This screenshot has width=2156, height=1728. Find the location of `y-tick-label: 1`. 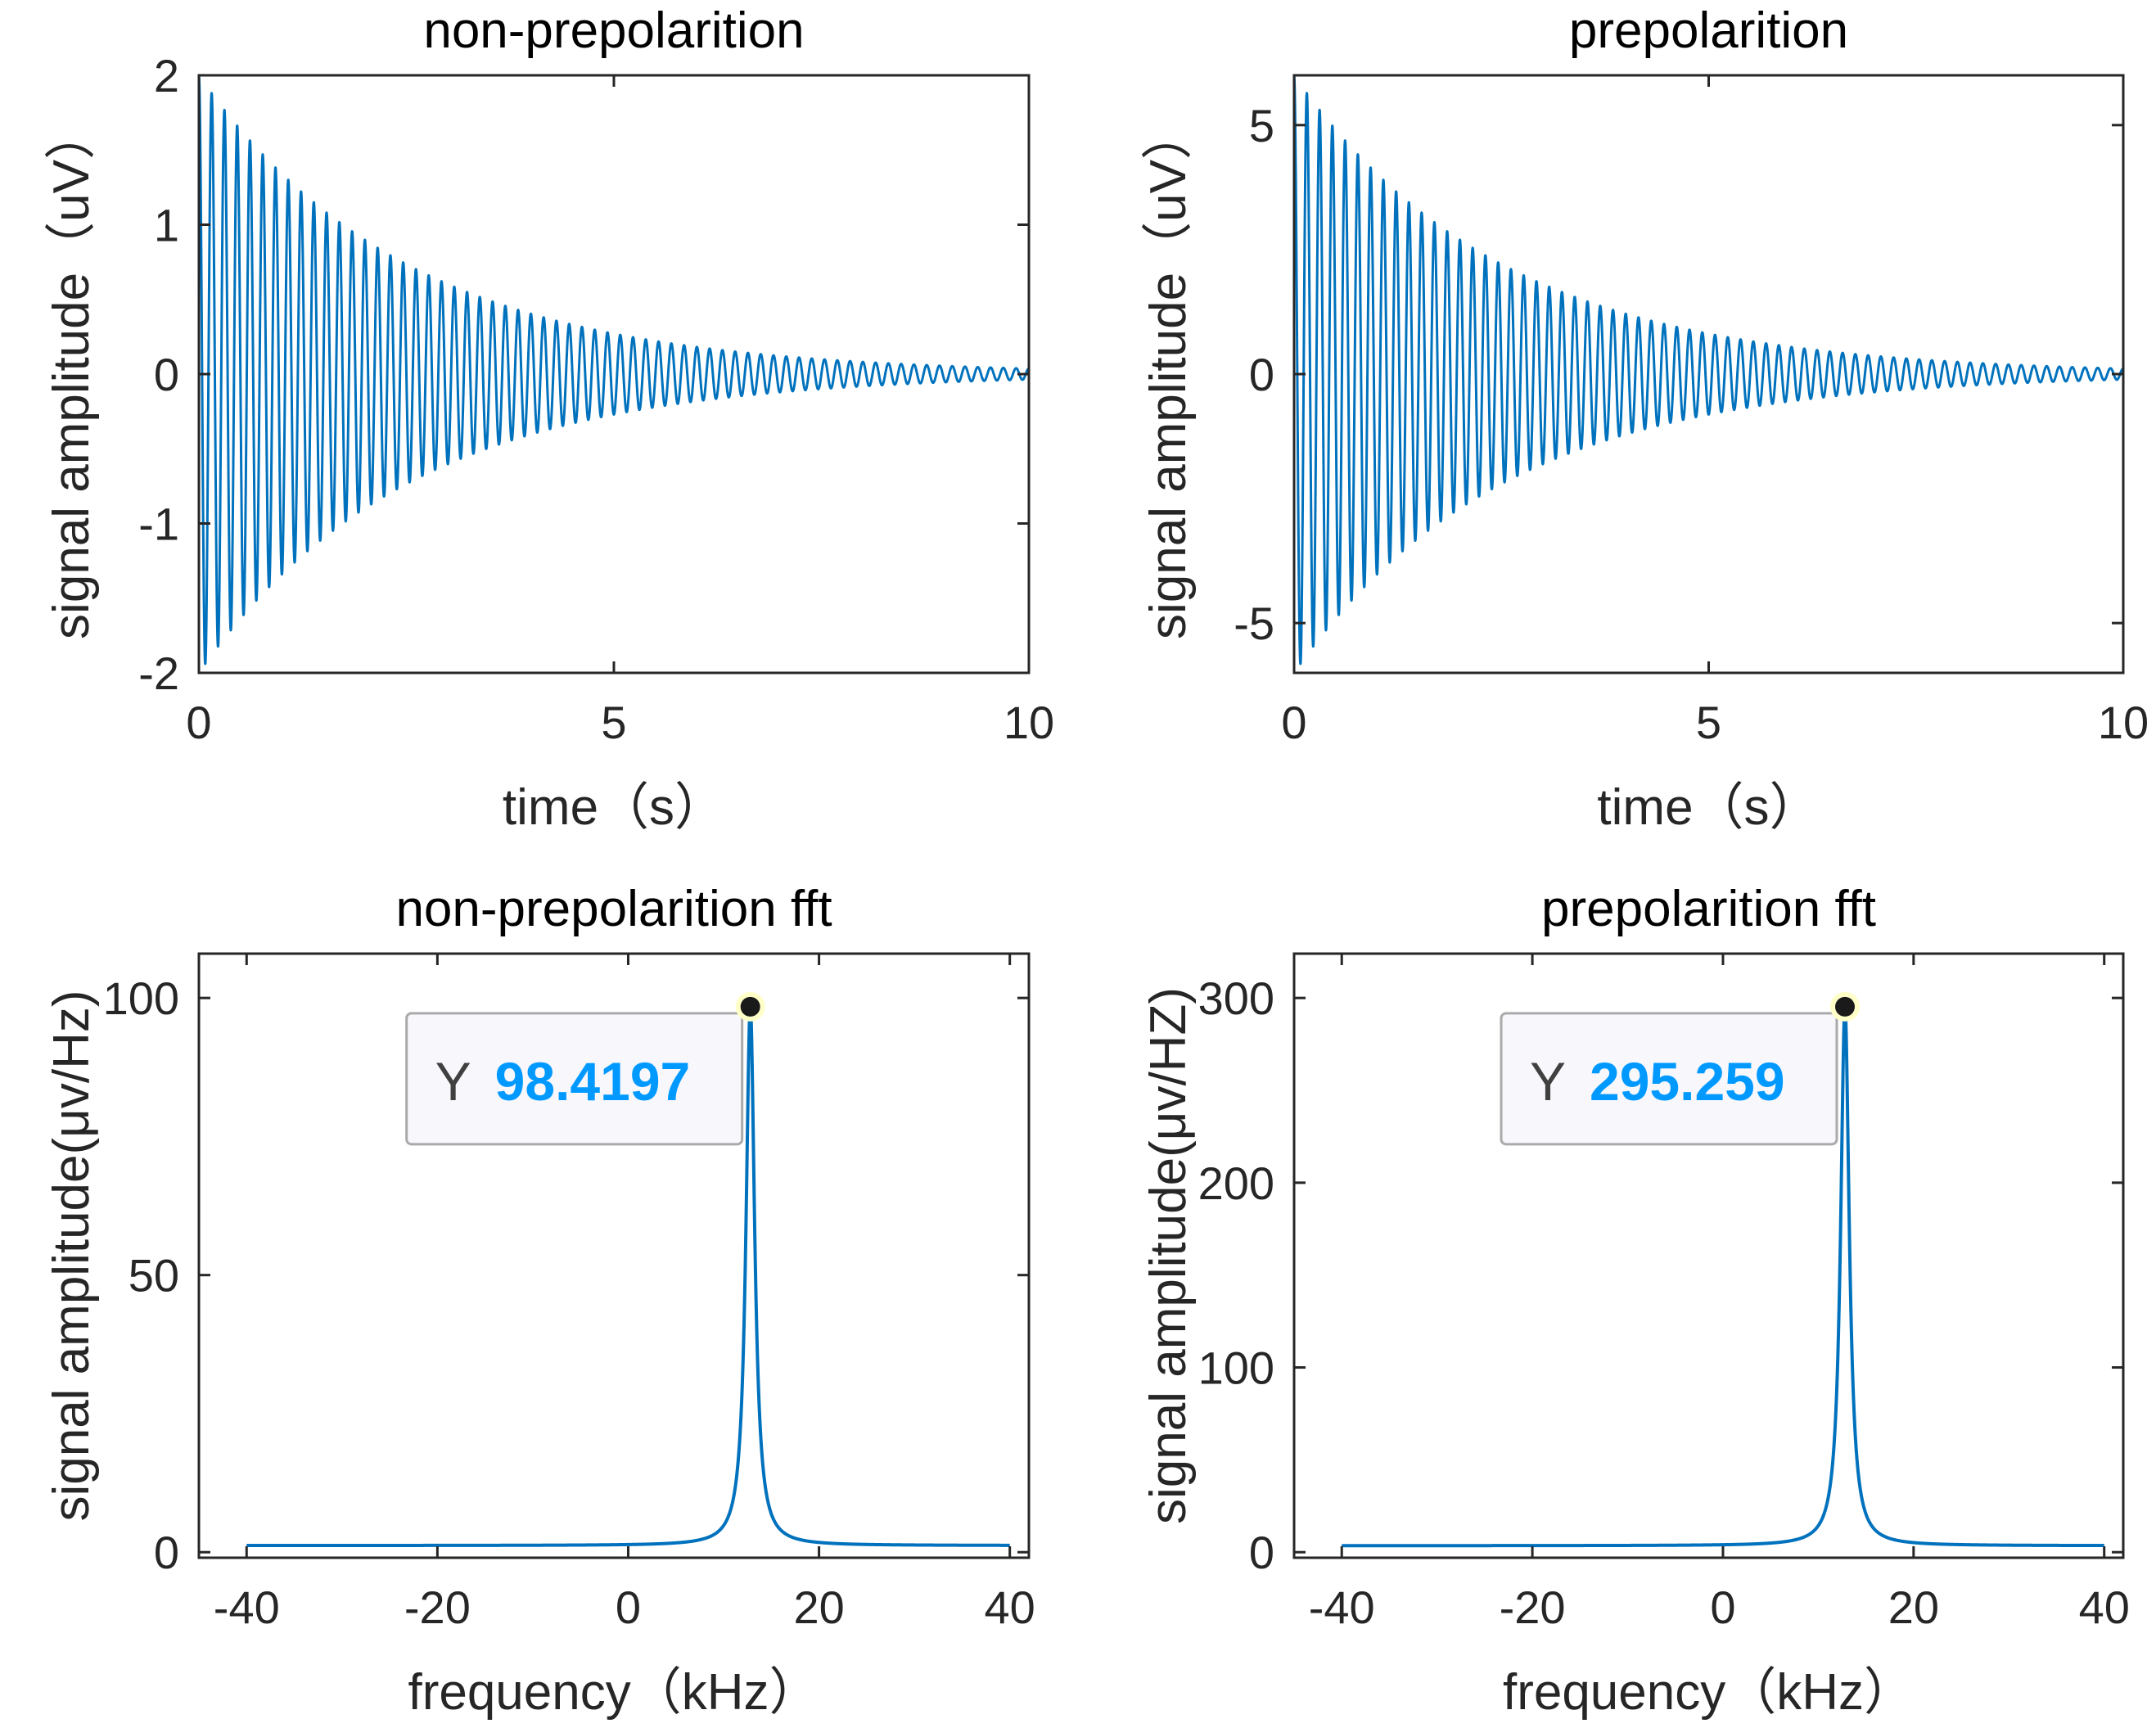

y-tick-label: 1 is located at coordinates (166, 225).